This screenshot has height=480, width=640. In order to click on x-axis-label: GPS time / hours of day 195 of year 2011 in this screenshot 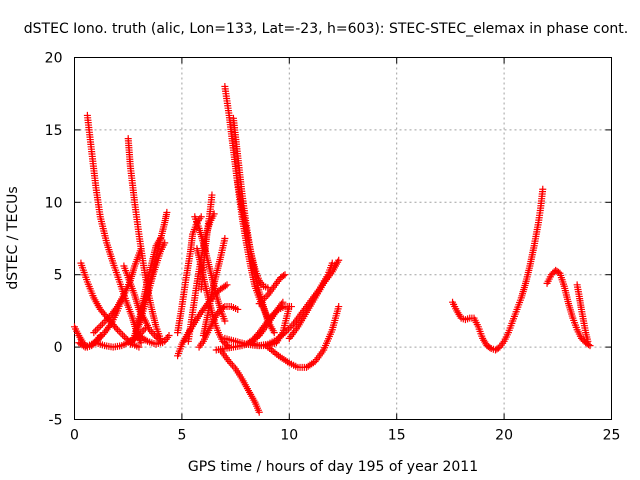, I will do `click(333, 467)`.